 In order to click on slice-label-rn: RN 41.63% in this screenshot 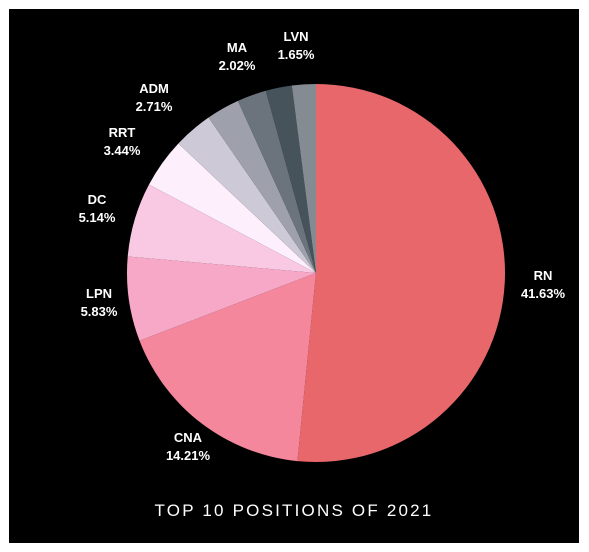, I will do `click(543, 284)`.